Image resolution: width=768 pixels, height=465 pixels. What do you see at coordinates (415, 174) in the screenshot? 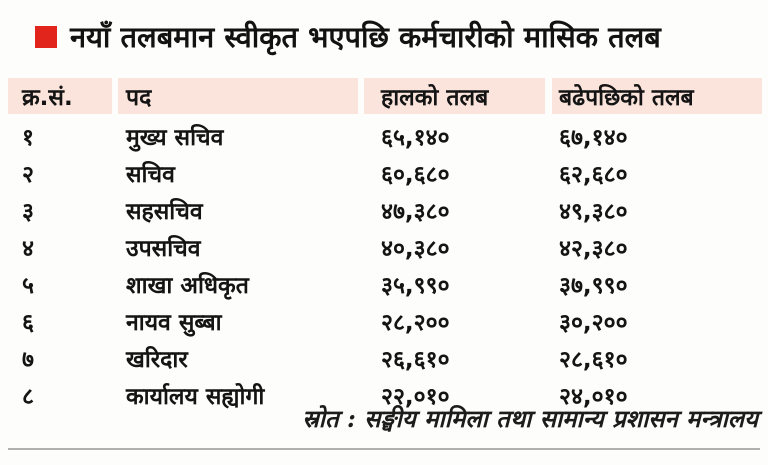
I see `current-salary-value: ६०,६८०` at bounding box center [415, 174].